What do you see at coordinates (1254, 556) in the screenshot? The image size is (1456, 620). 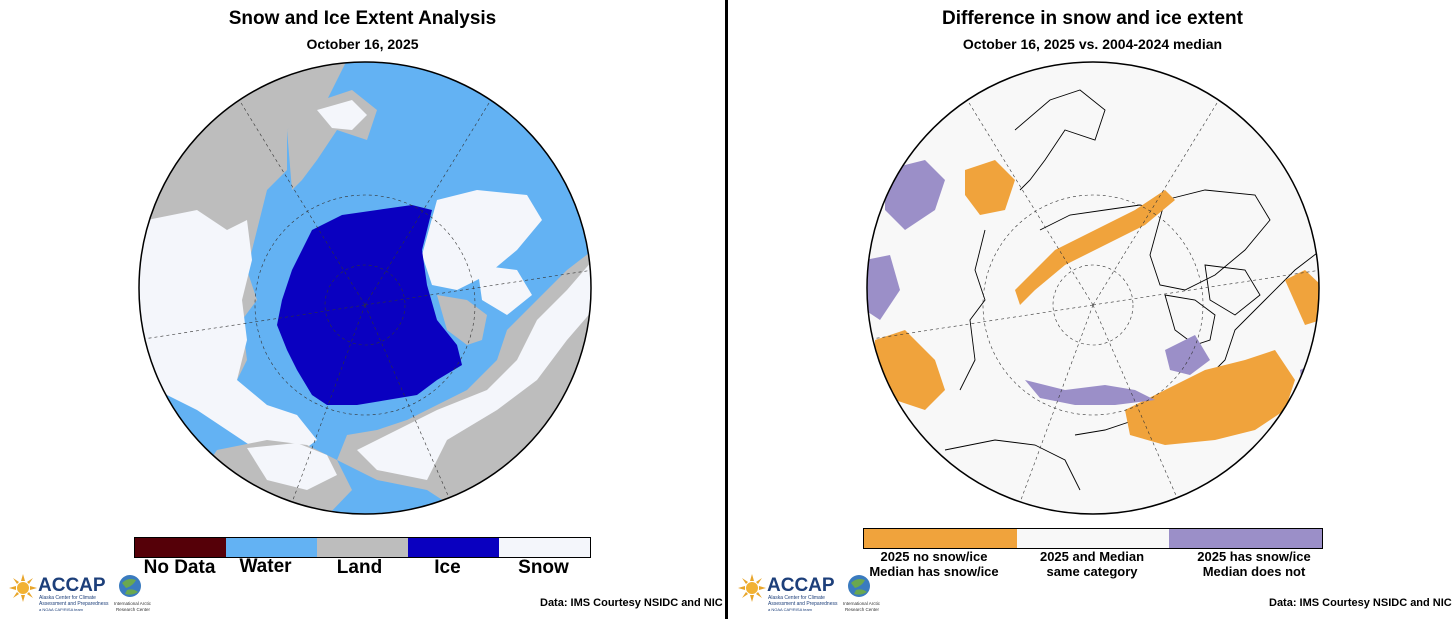 I see `legend-label-more-line1: 2025 has snow/ice` at bounding box center [1254, 556].